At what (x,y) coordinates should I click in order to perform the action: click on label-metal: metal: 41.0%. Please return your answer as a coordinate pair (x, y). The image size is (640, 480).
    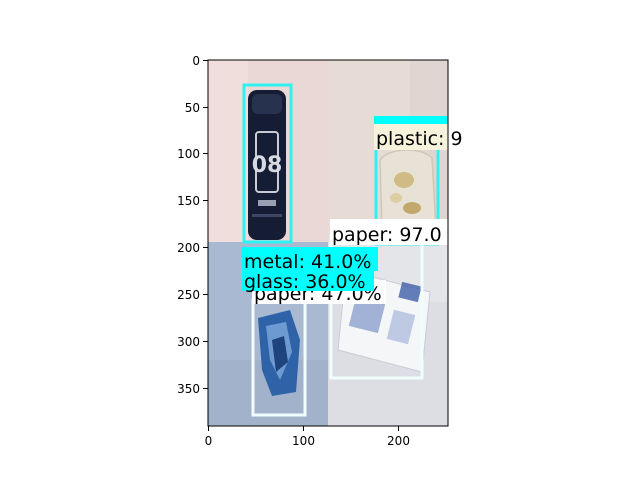
    Looking at the image, I should click on (307, 262).